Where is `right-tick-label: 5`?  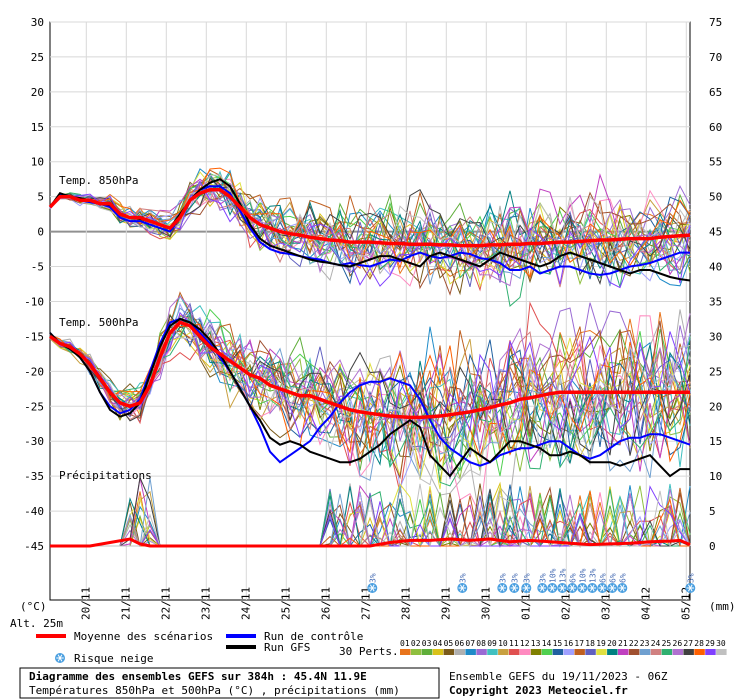
right-tick-label: 5 is located at coordinates (712, 511).